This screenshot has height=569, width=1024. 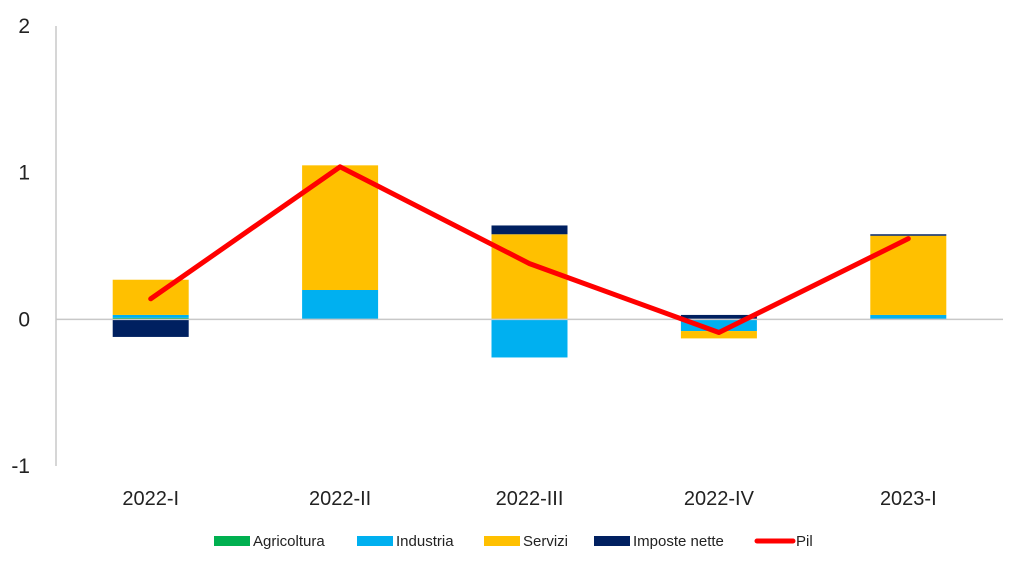 I want to click on x-tick-label: 2022-III, so click(x=530, y=499).